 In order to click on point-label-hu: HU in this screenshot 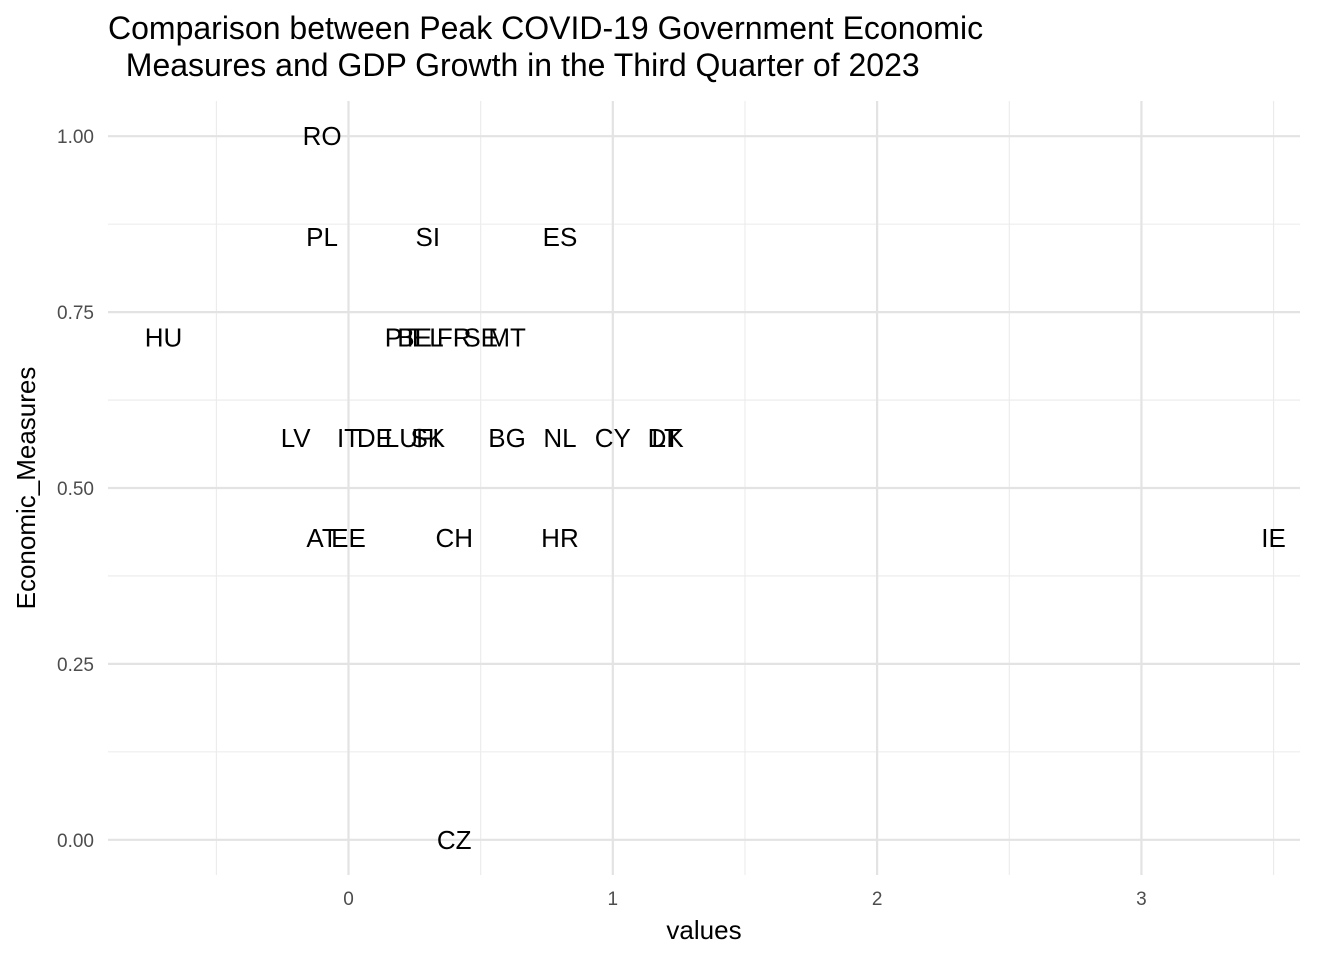, I will do `click(164, 337)`.